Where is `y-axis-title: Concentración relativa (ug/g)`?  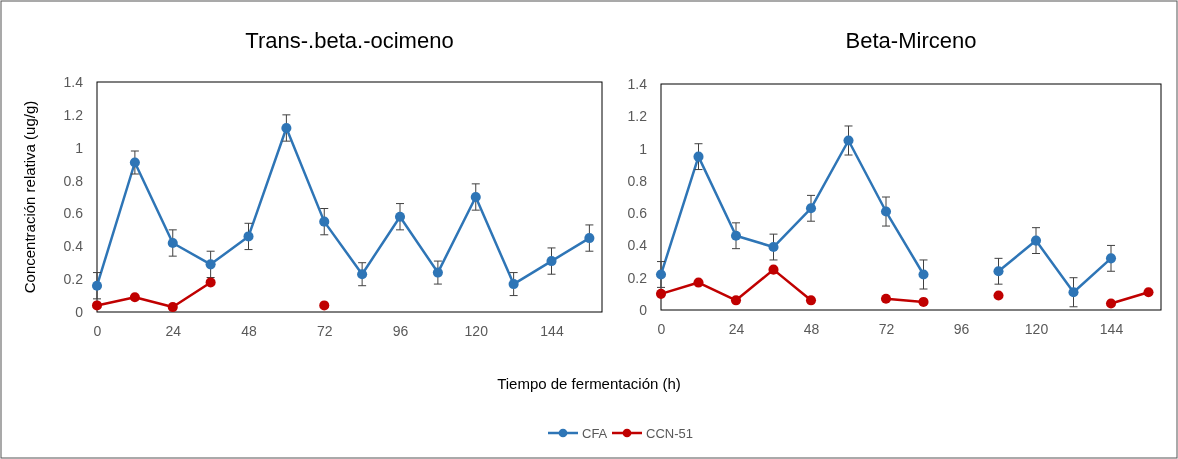 y-axis-title: Concentración relativa (ug/g) is located at coordinates (29, 197).